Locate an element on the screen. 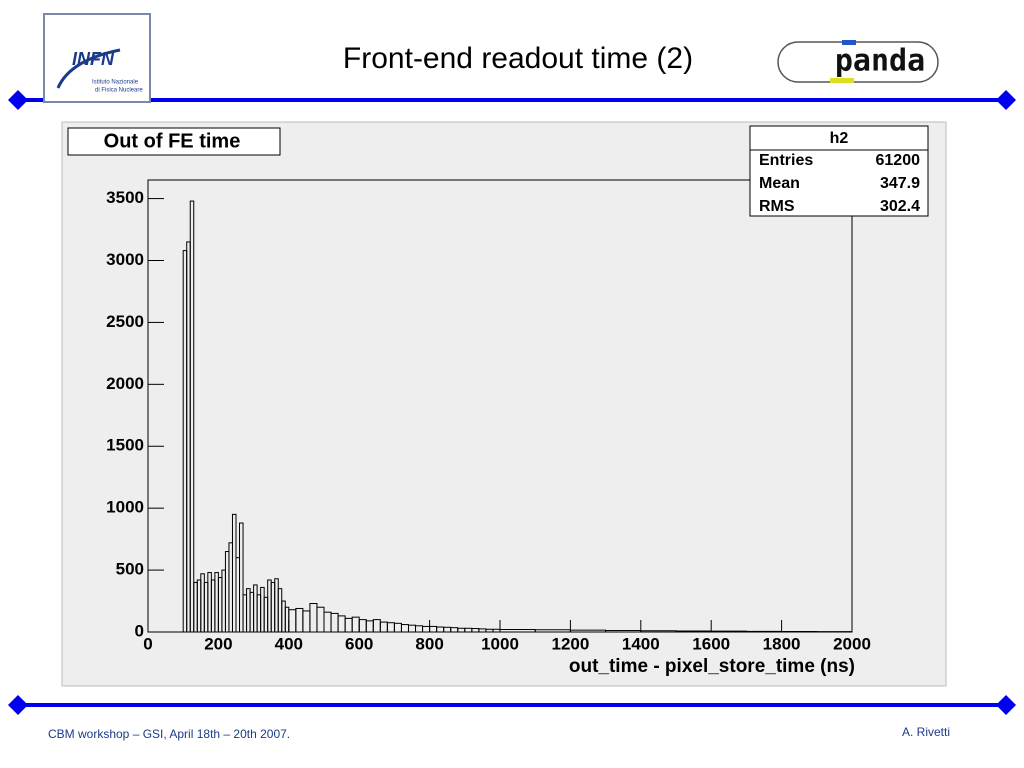 Image resolution: width=1024 pixels, height=768 pixels. x-tick-label: 200 is located at coordinates (218, 643).